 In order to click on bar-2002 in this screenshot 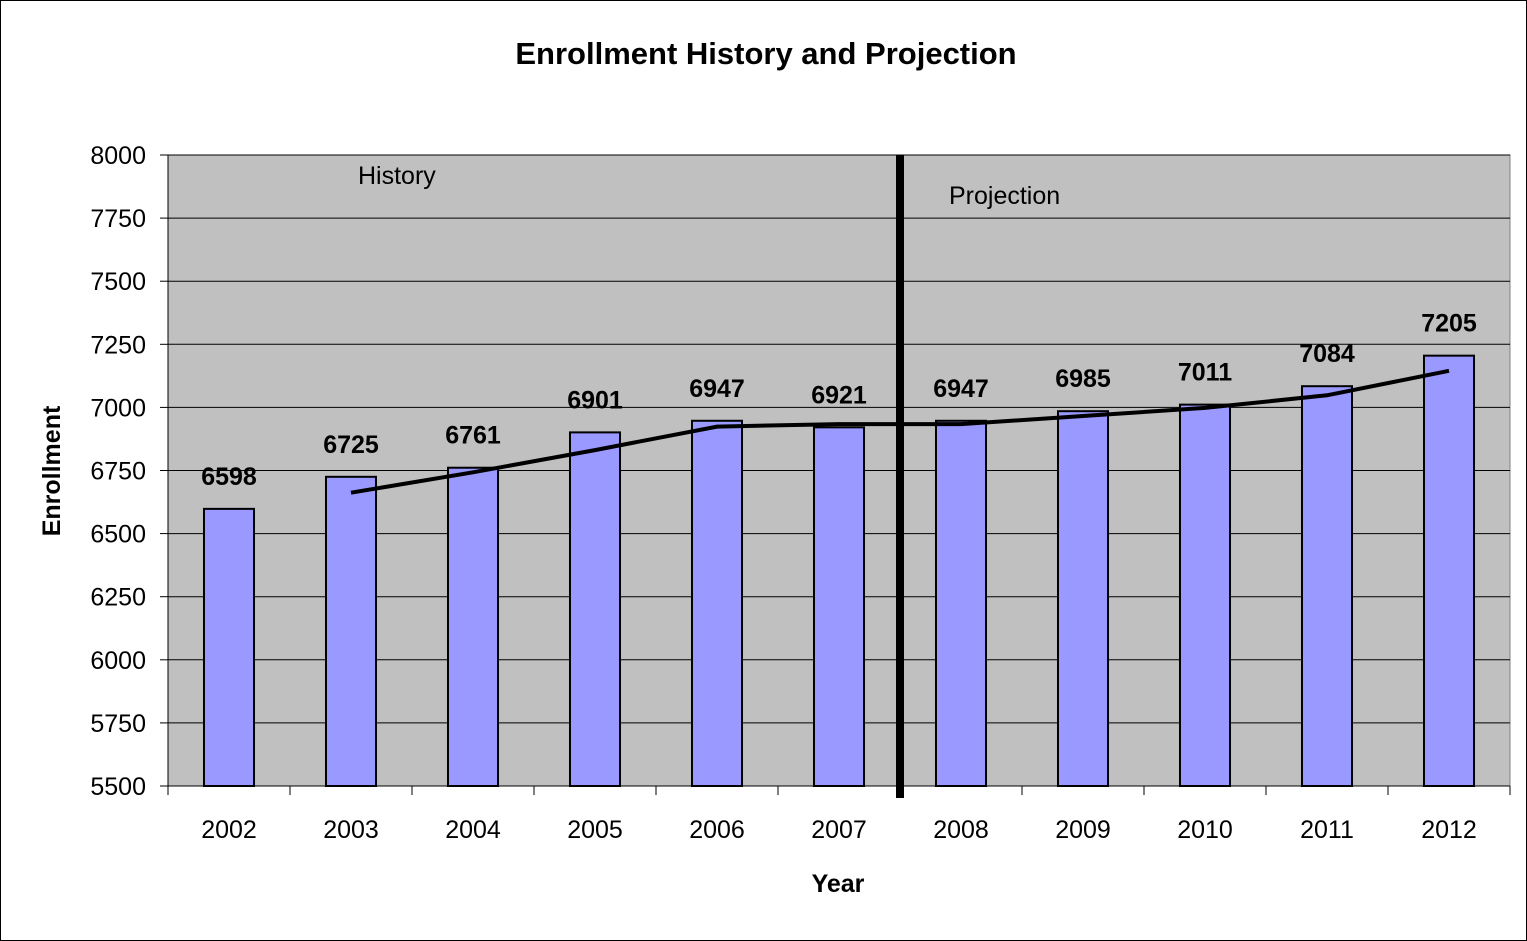, I will do `click(229, 647)`.